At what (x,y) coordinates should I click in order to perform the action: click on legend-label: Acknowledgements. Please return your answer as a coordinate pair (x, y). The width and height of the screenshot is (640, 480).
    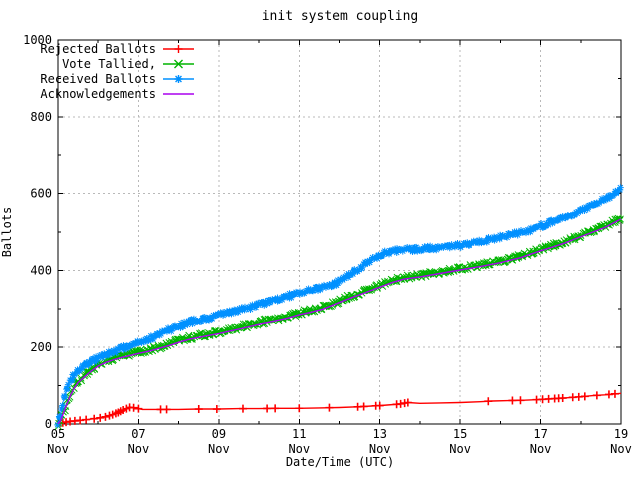
    Looking at the image, I should click on (98, 94).